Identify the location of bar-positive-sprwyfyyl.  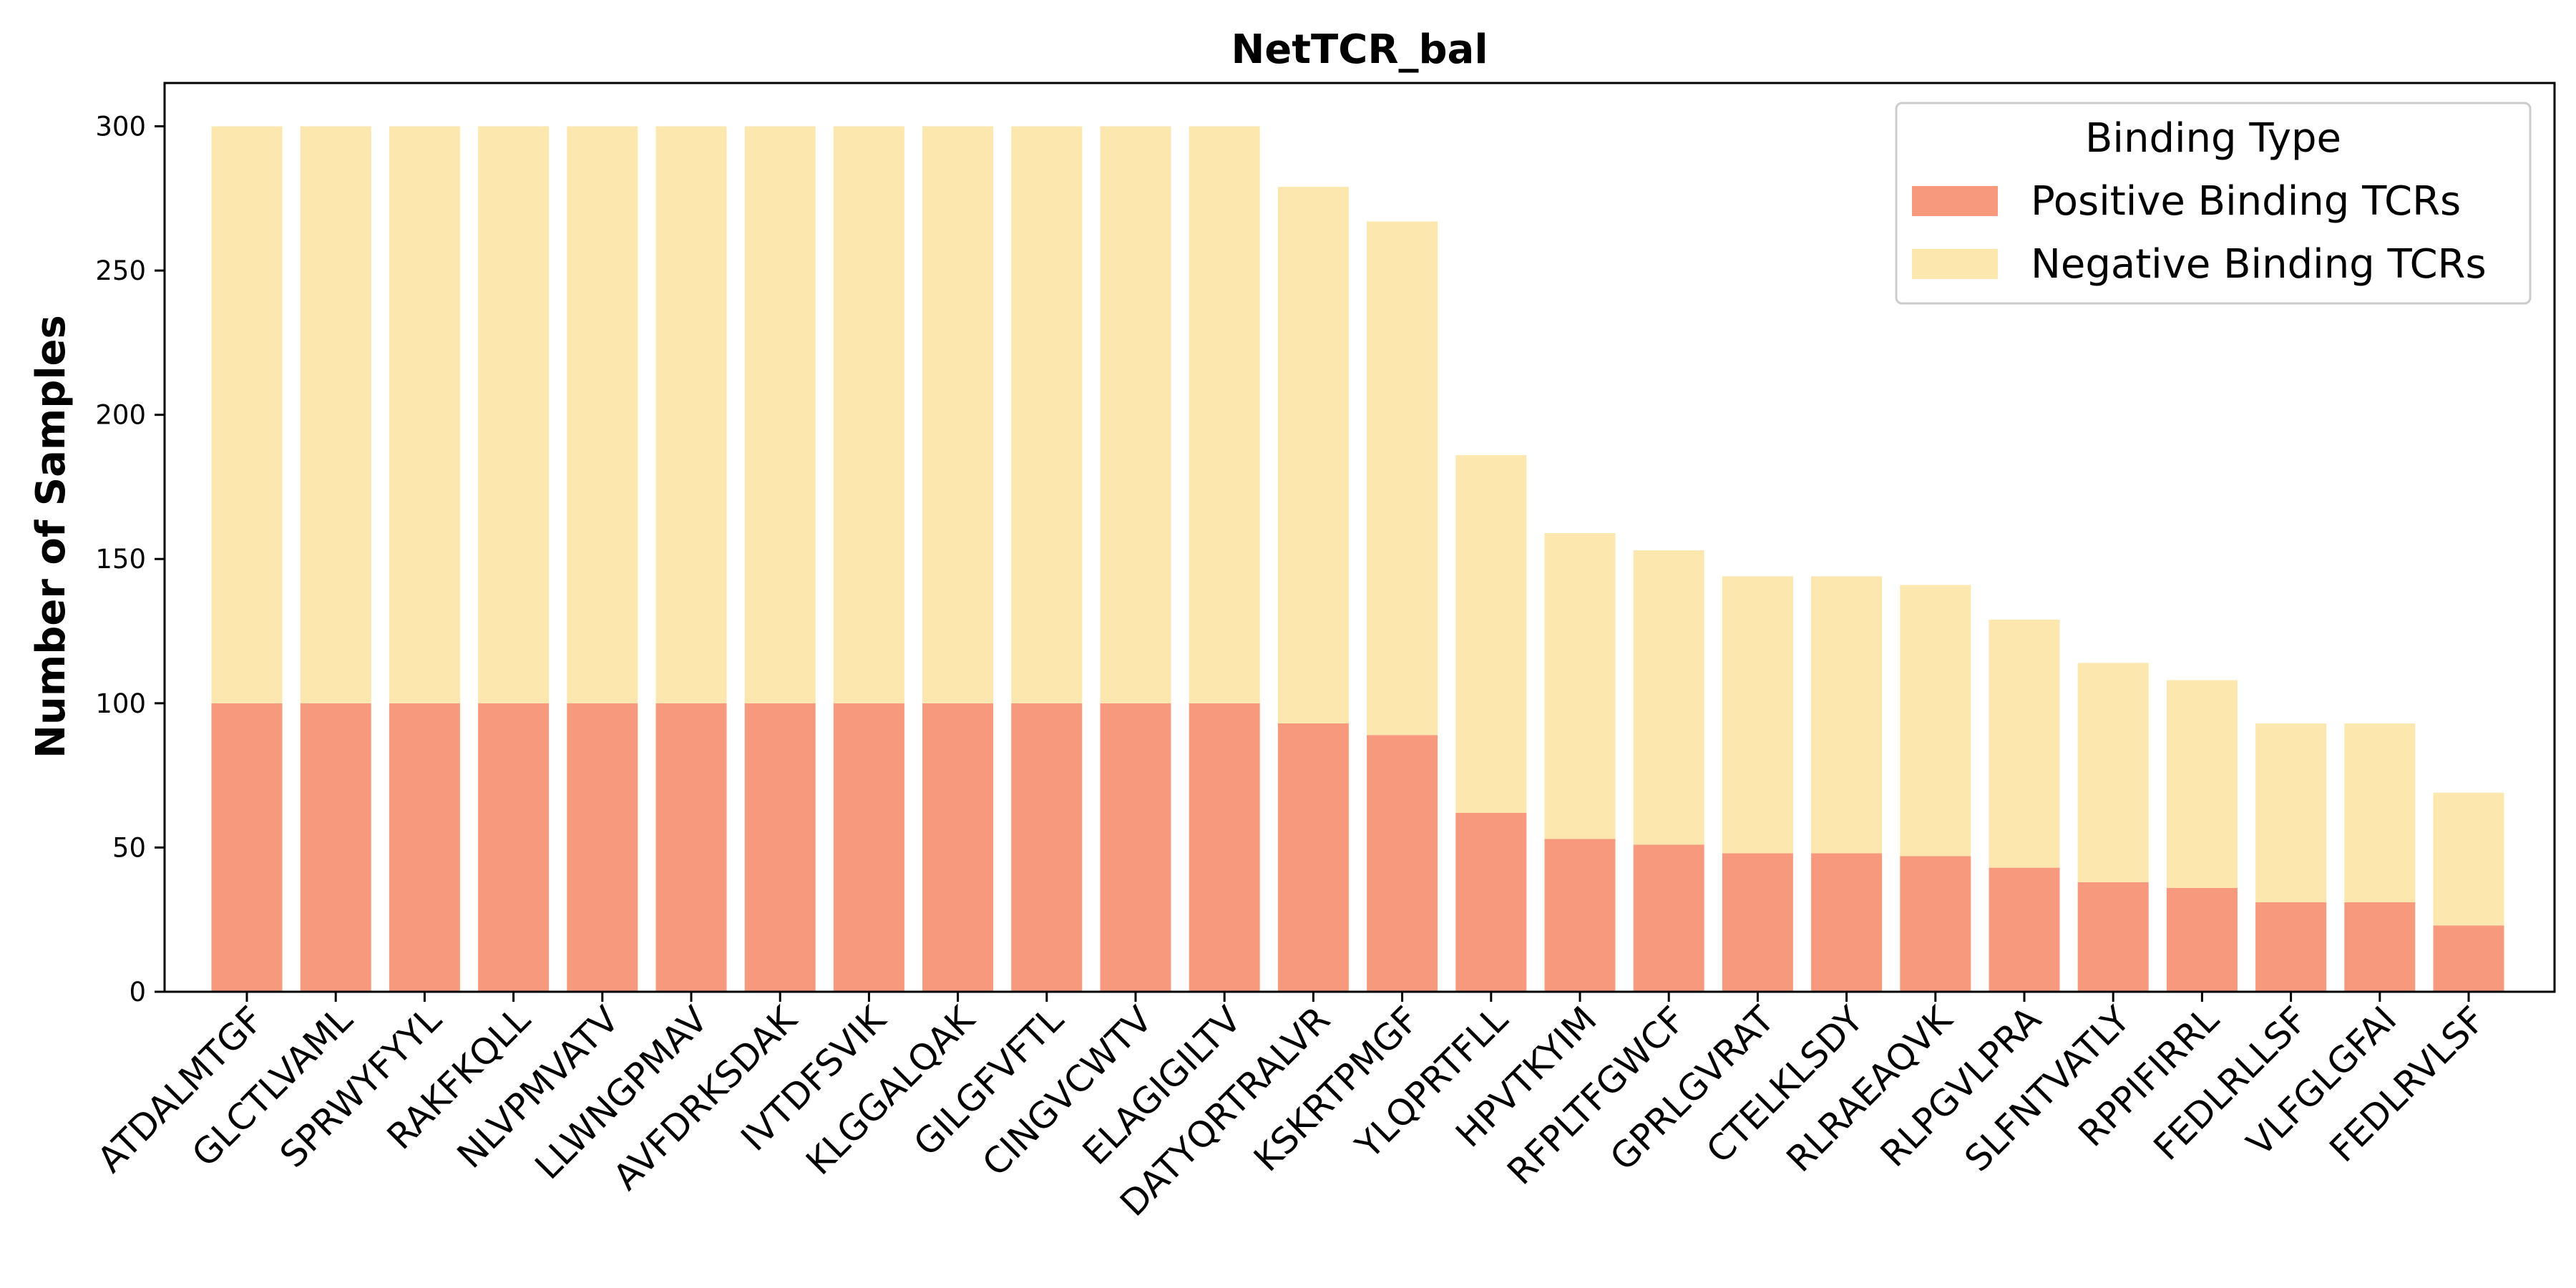
(425, 847).